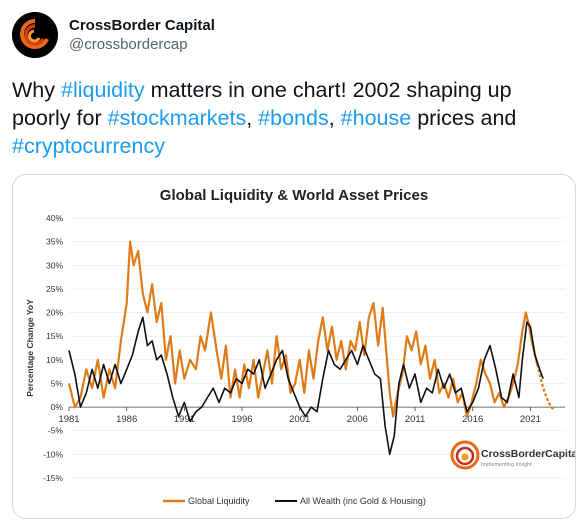 This screenshot has width=583, height=527. I want to click on y-tick-label: 30%, so click(54, 265).